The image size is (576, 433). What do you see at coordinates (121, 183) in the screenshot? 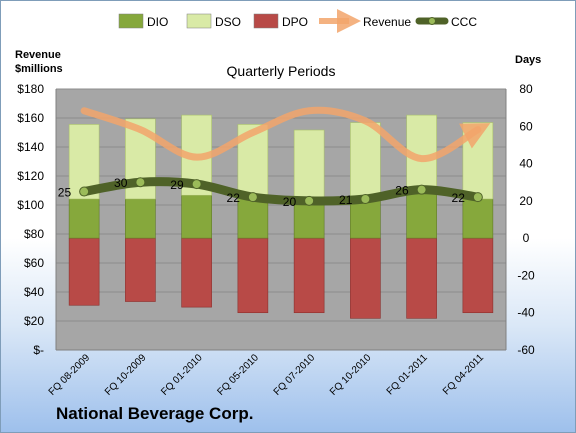
I see `ccc-data-label: 30` at bounding box center [121, 183].